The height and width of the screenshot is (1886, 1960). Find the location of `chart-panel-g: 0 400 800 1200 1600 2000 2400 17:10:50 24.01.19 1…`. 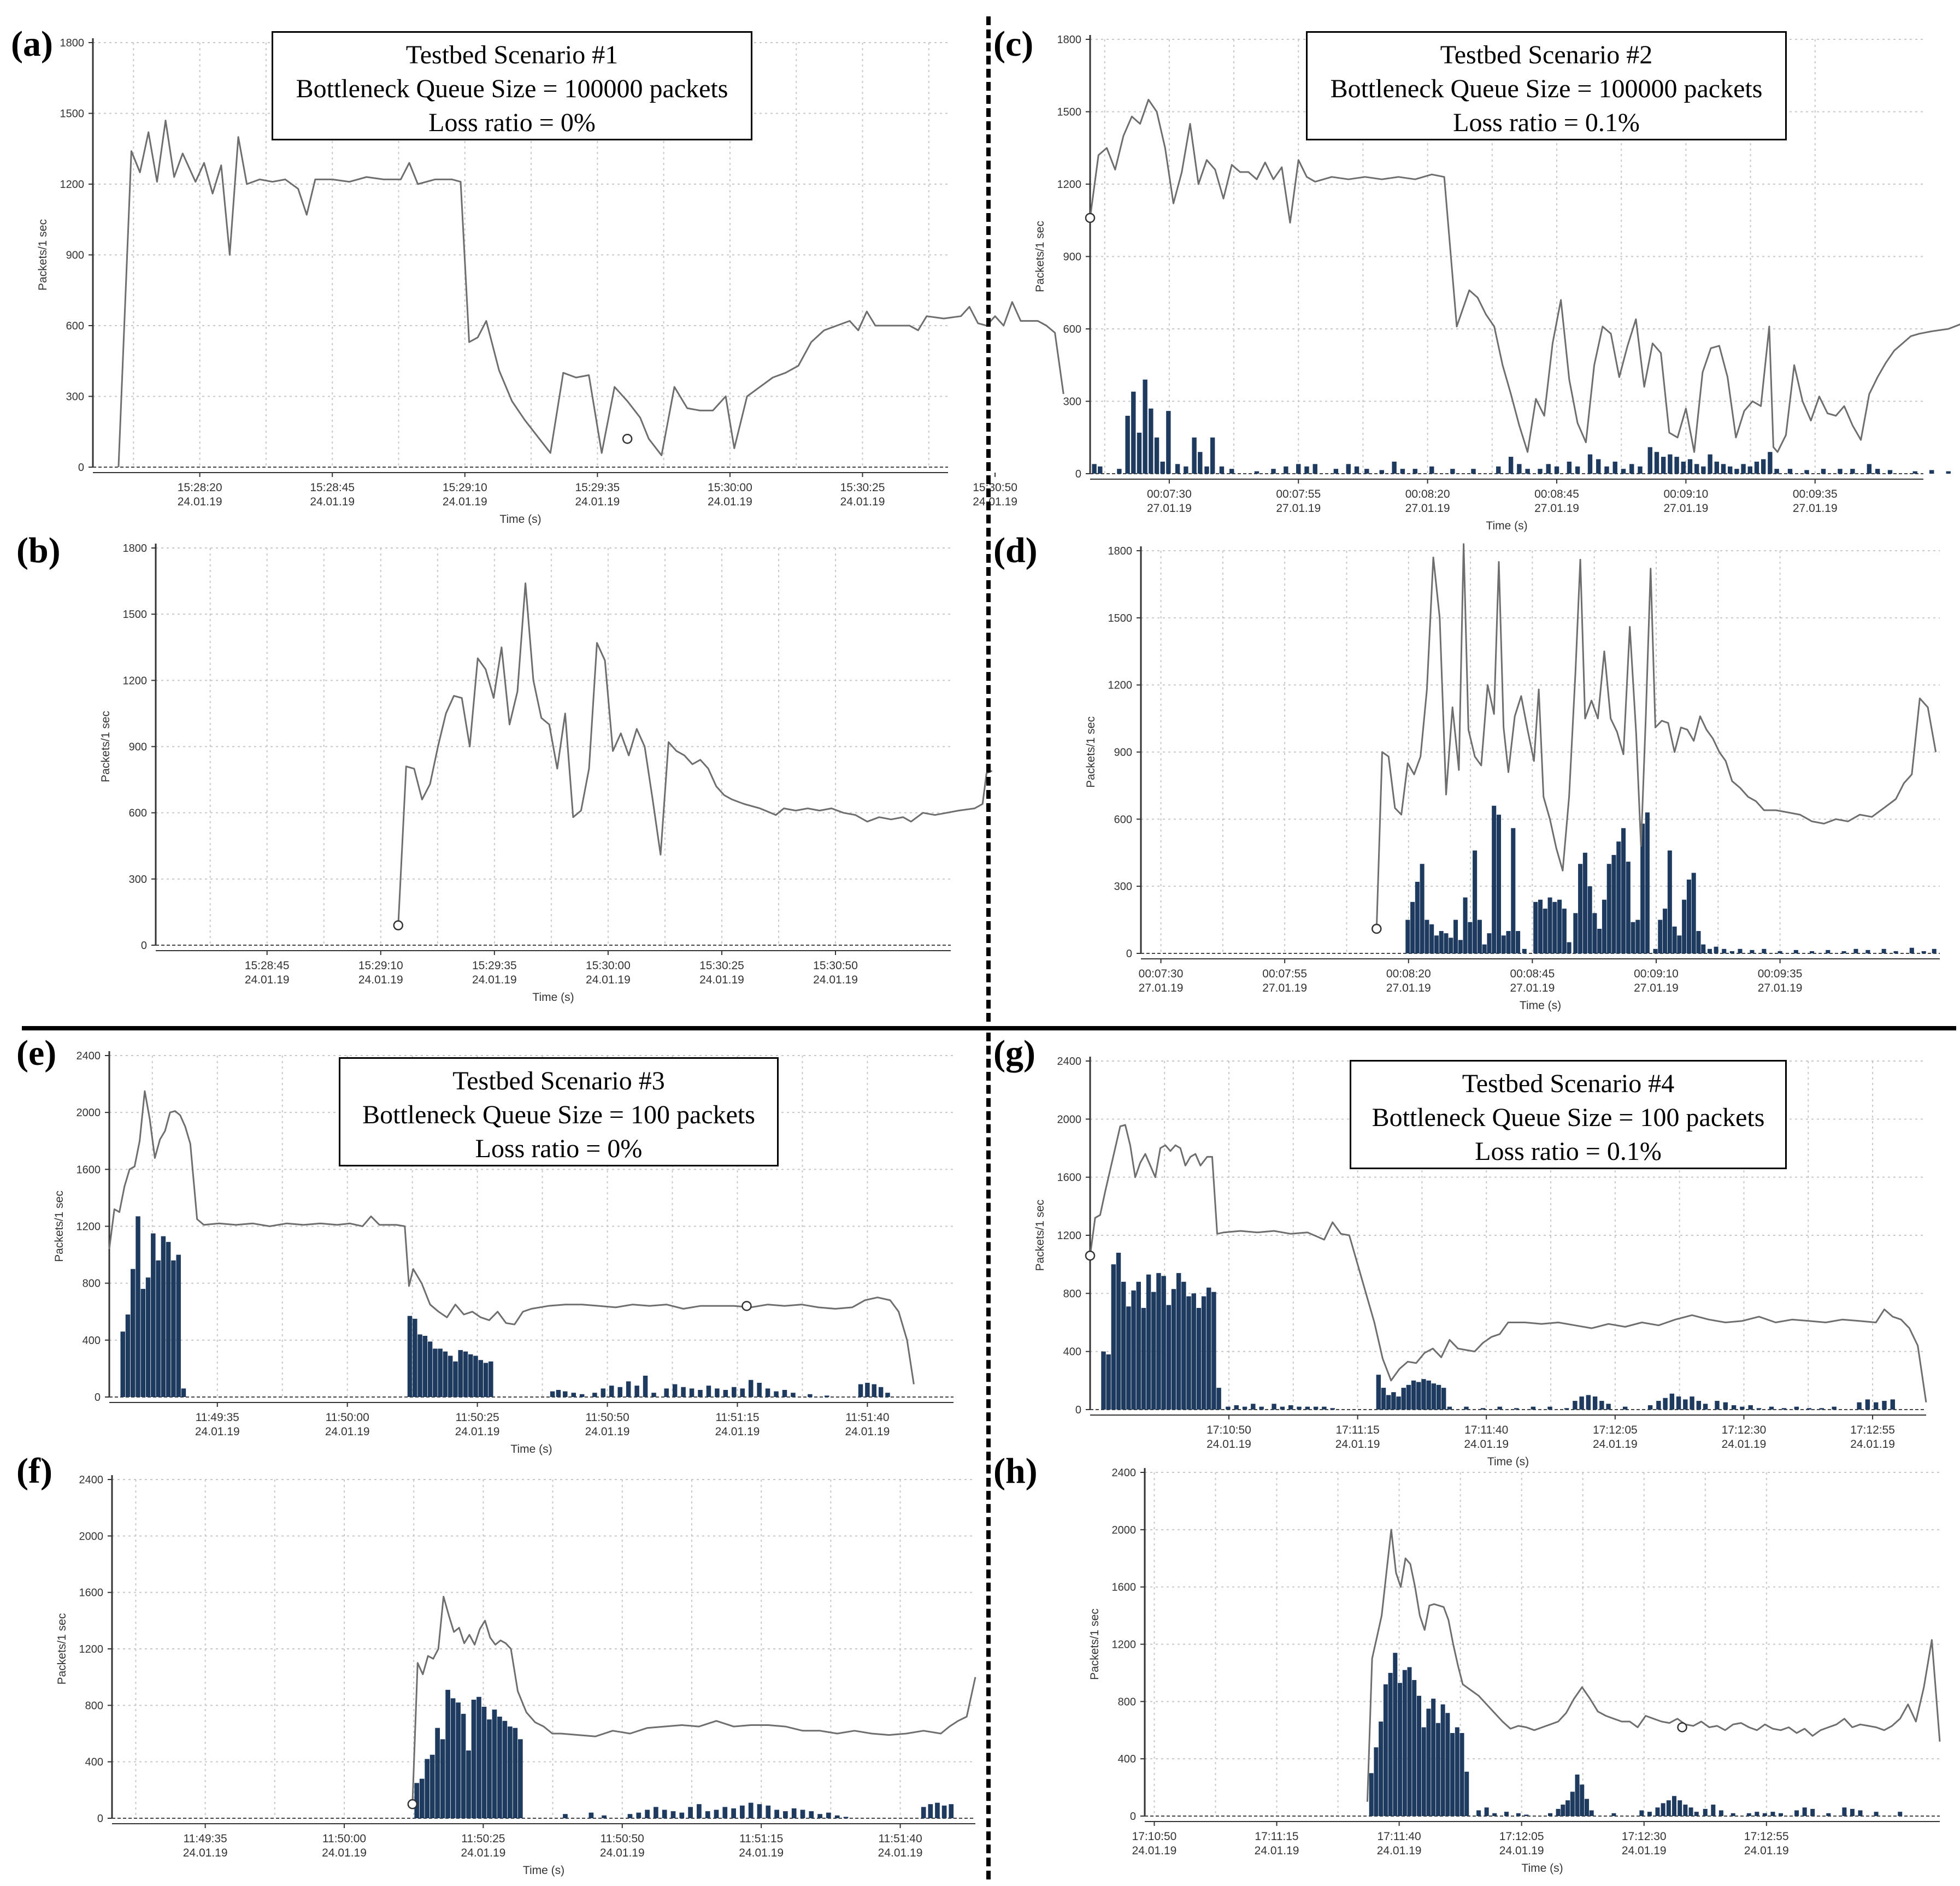

chart-panel-g: 0 400 800 1200 1600 2000 2400 17:10:50 24.01.19 1… is located at coordinates (1480, 1262).